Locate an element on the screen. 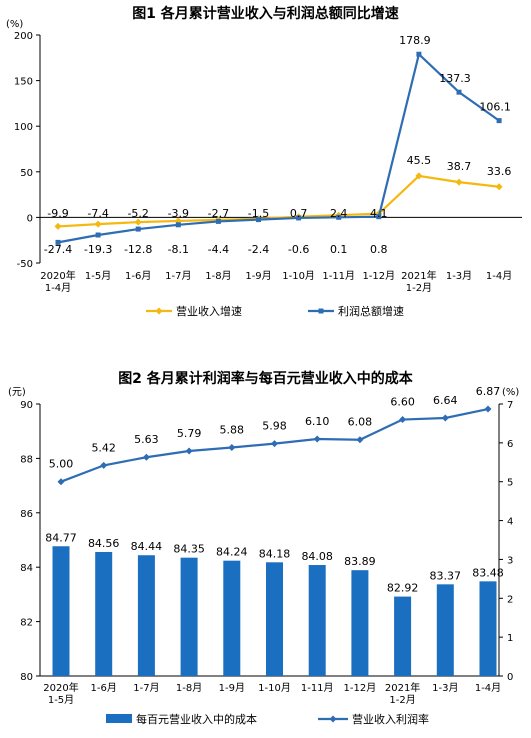 Image resolution: width=531 pixels, height=738 pixels. chart2-margin-data-label: 6.87 is located at coordinates (488, 391).